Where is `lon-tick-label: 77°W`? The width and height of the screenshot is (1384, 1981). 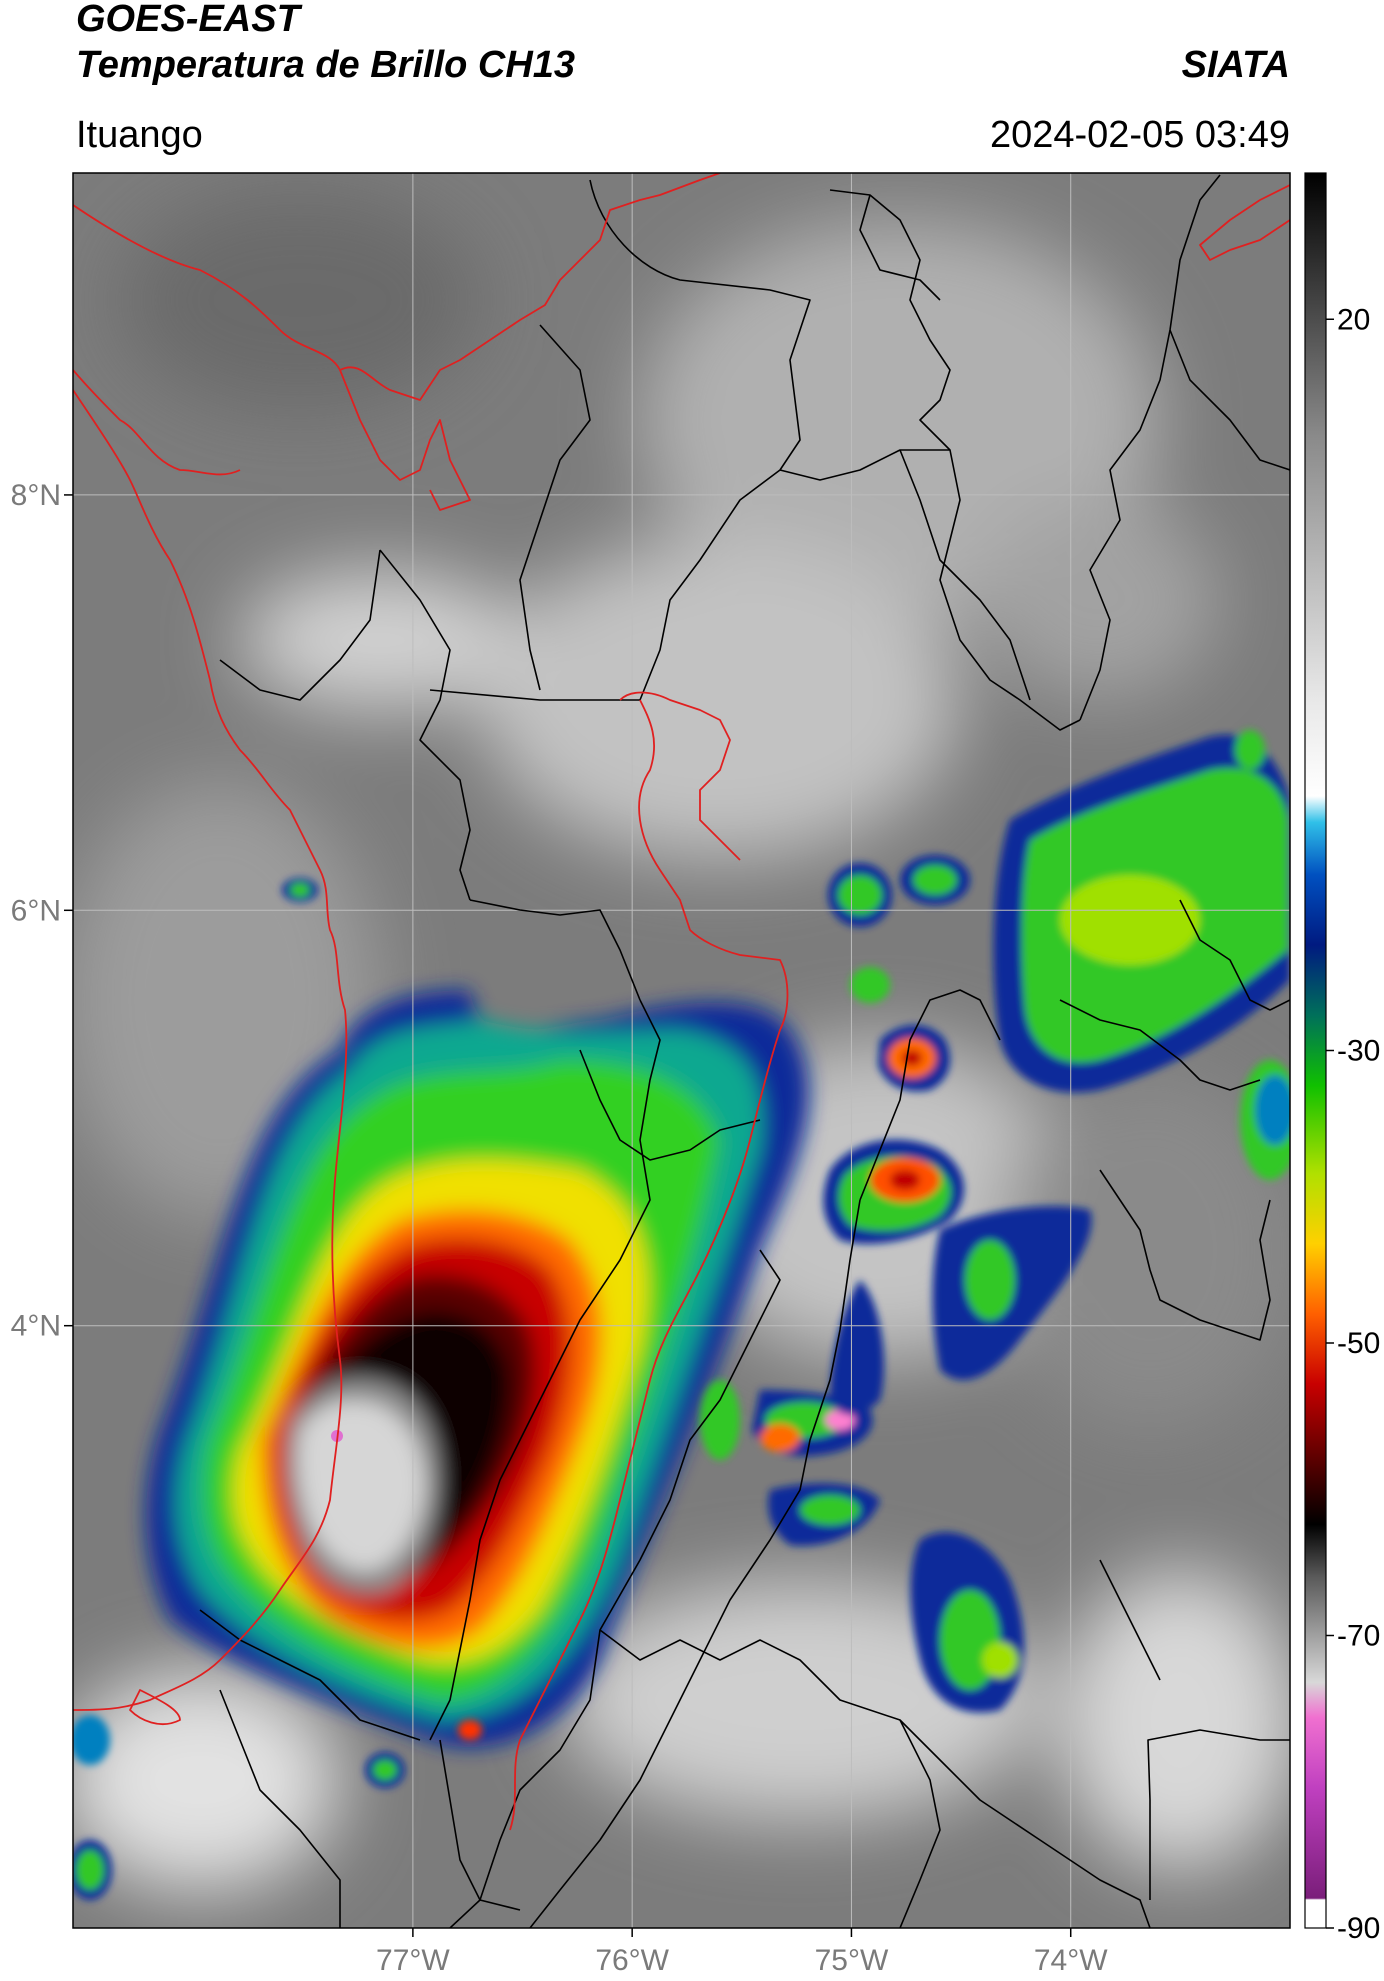
lon-tick-label: 77°W is located at coordinates (413, 1960).